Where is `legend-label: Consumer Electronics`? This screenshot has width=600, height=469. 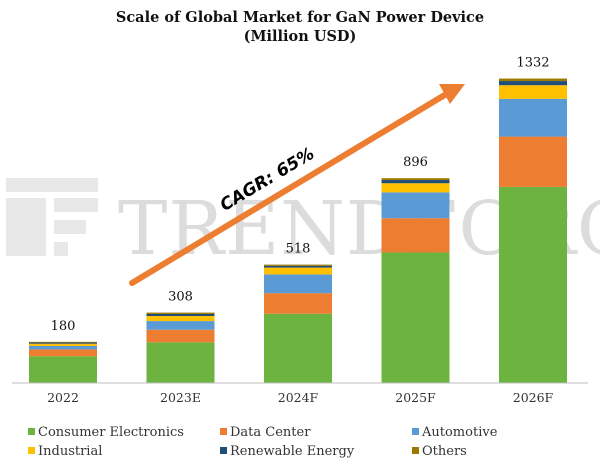 legend-label: Consumer Electronics is located at coordinates (111, 432).